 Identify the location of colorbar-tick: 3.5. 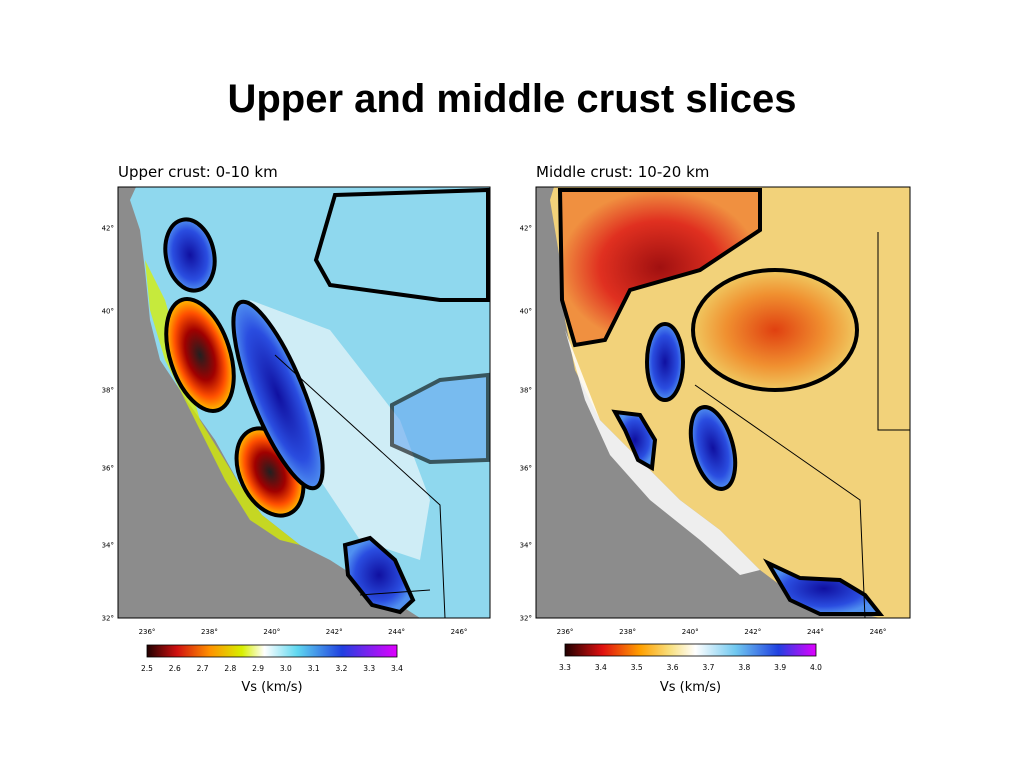
(637, 667).